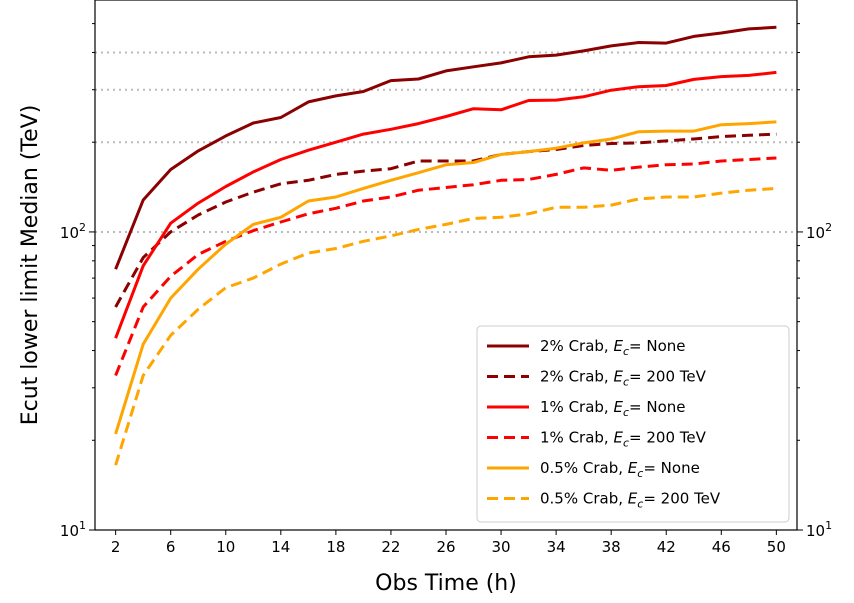  What do you see at coordinates (280, 547) in the screenshot?
I see `x-tick-label: 14` at bounding box center [280, 547].